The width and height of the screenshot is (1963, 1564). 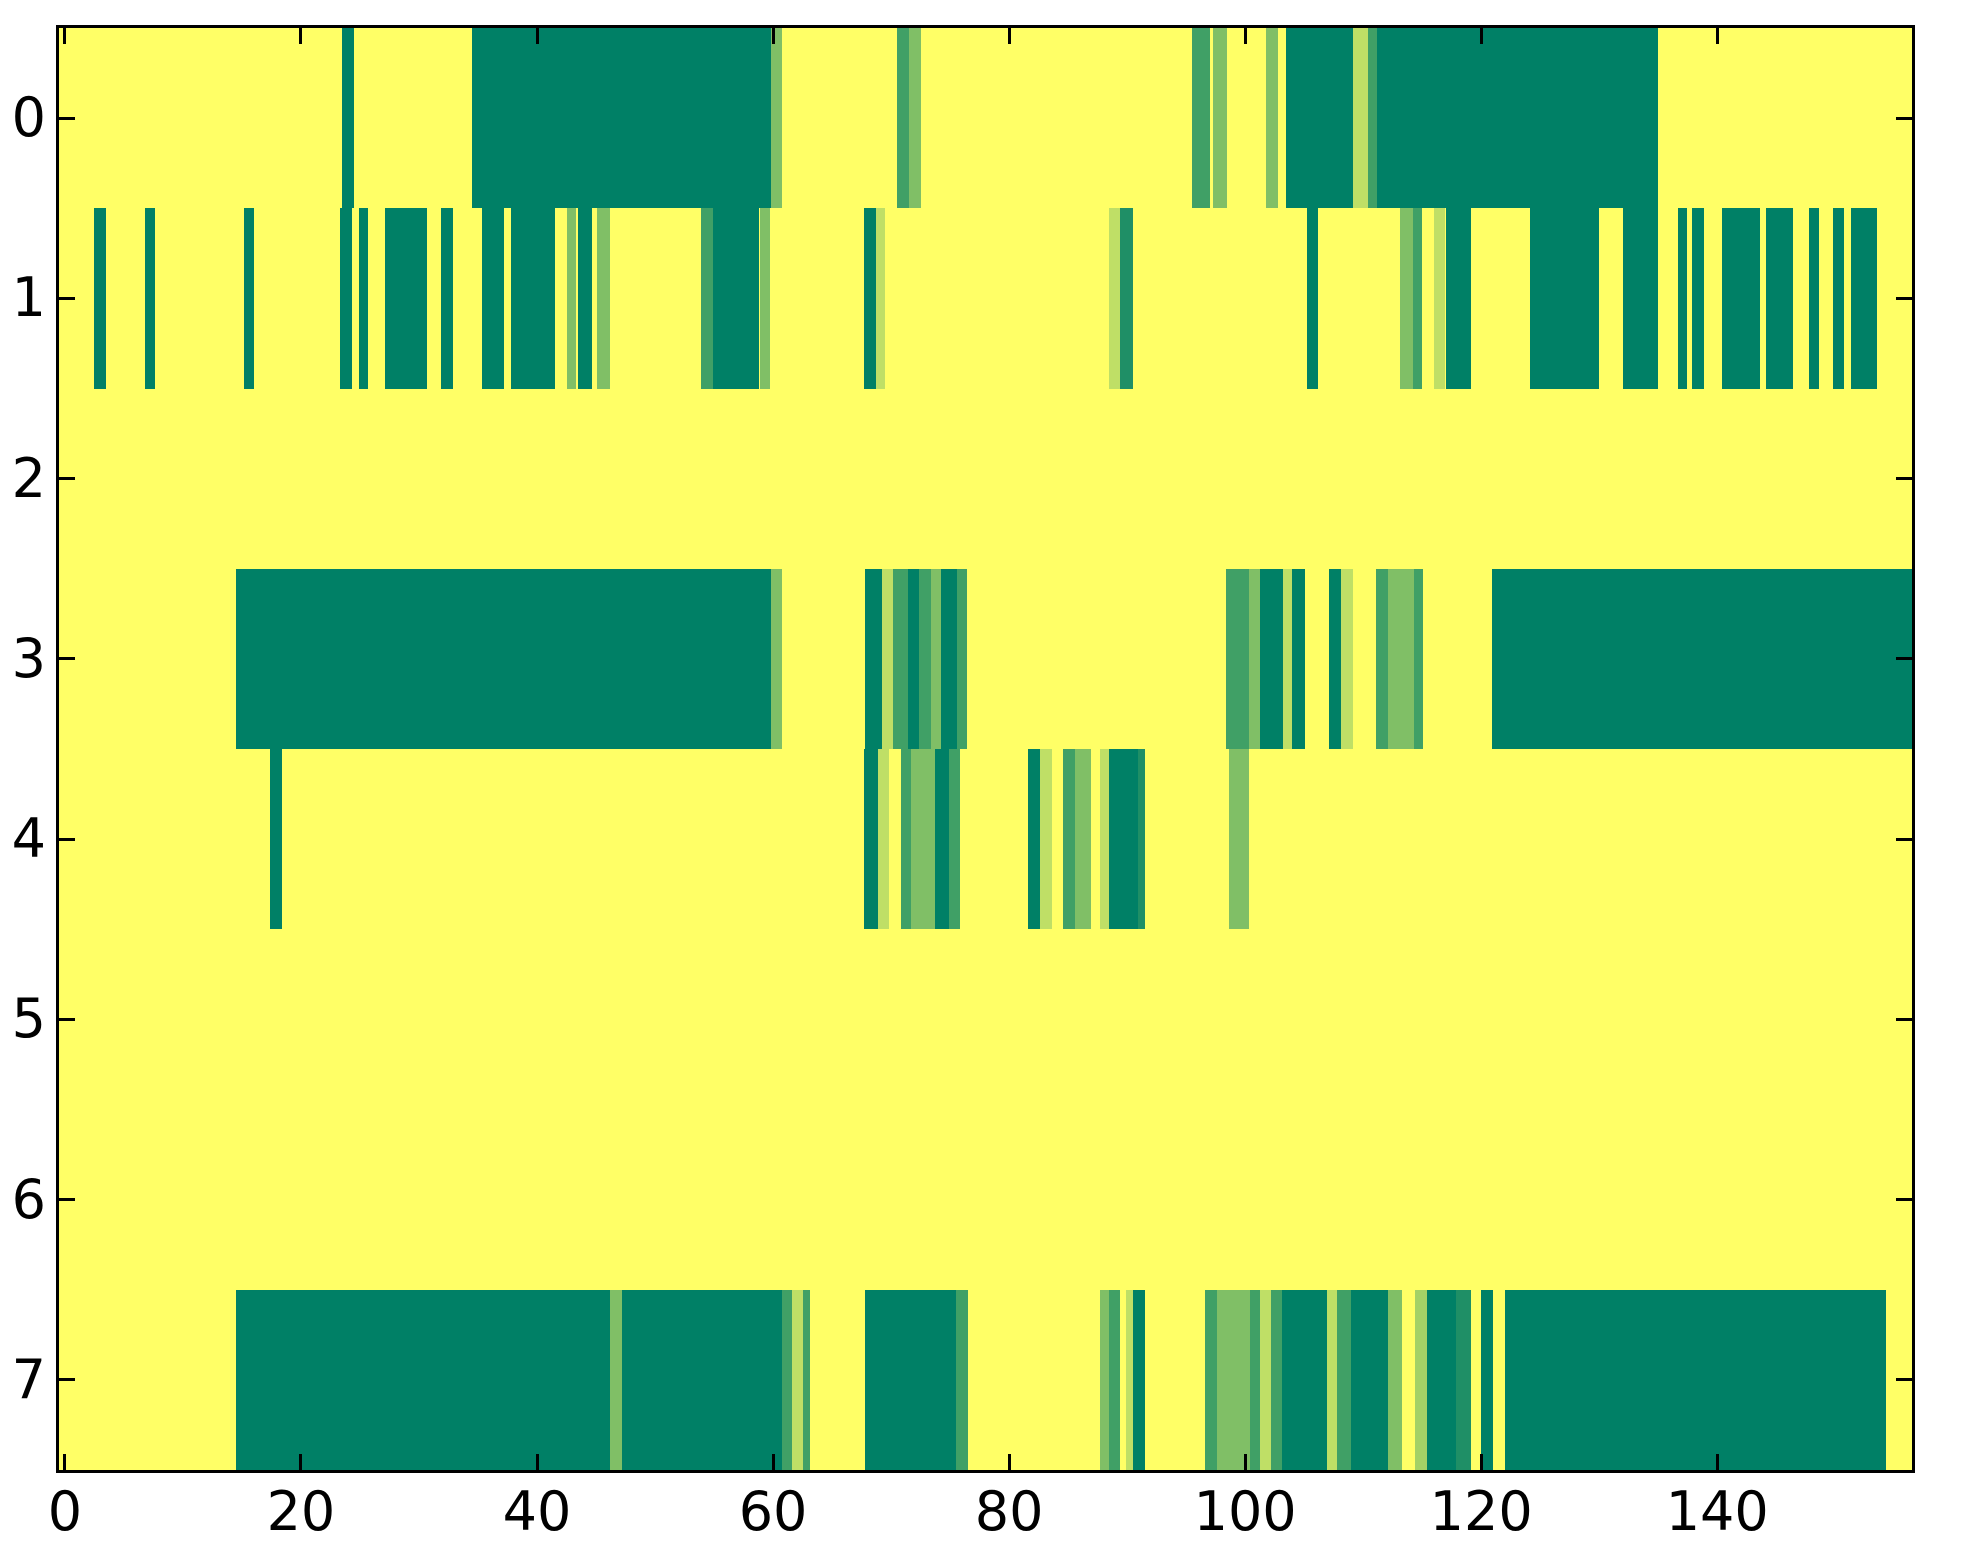 I want to click on x-tick-label: 120, so click(x=1481, y=1511).